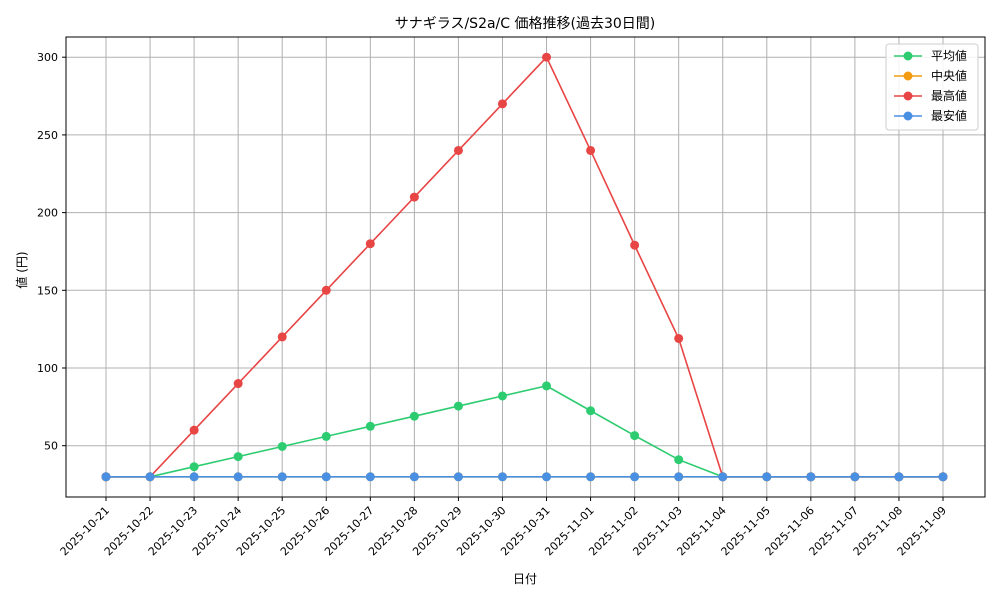 Image resolution: width=1000 pixels, height=605 pixels. Describe the element at coordinates (47, 368) in the screenshot. I see `y-tick-label: 100` at that location.